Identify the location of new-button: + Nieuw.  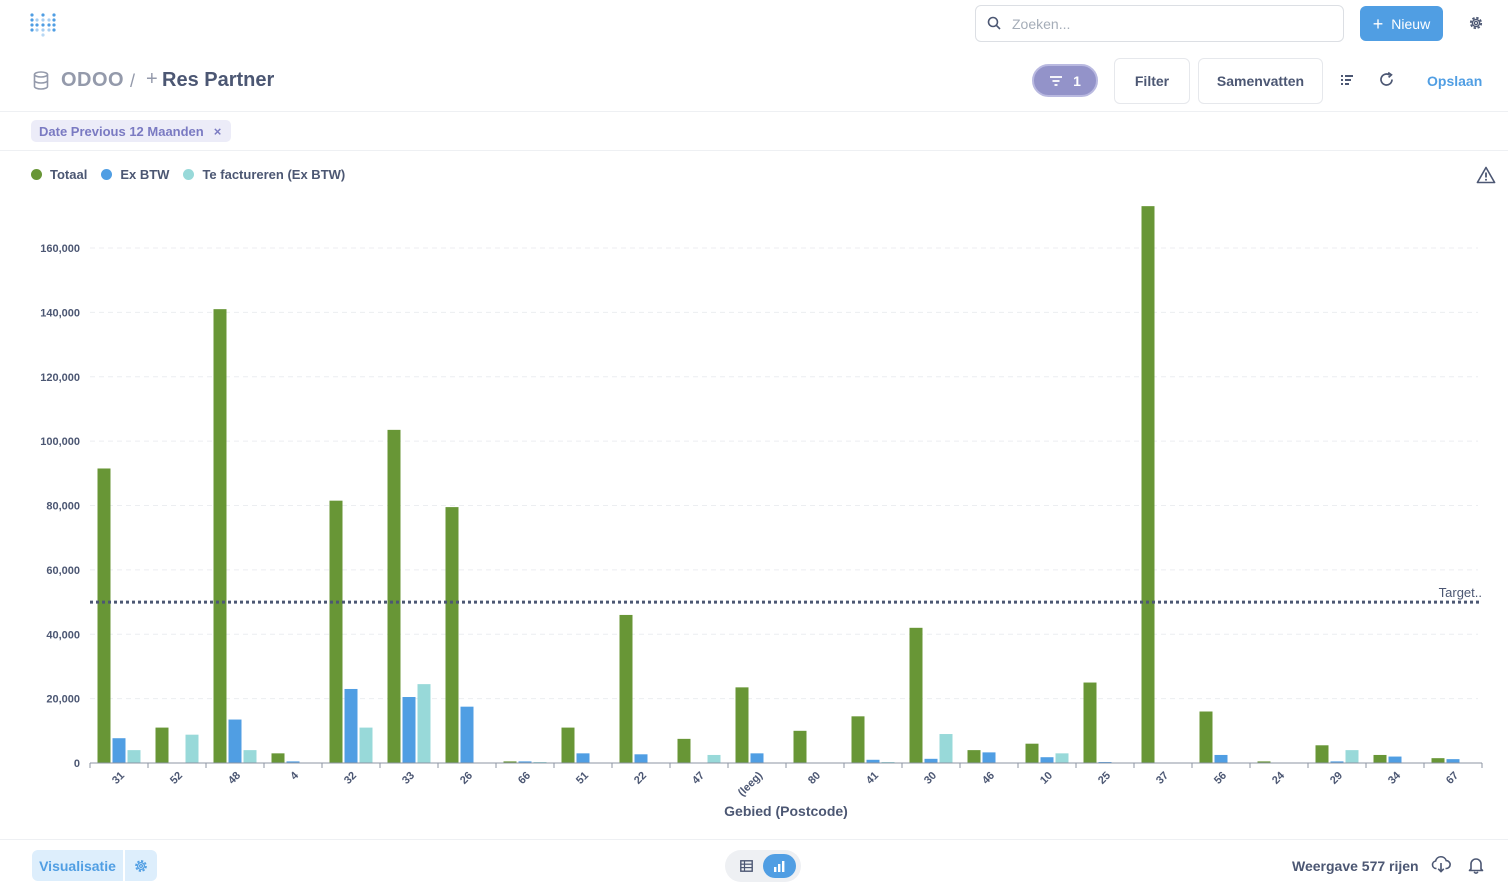
(1401, 23).